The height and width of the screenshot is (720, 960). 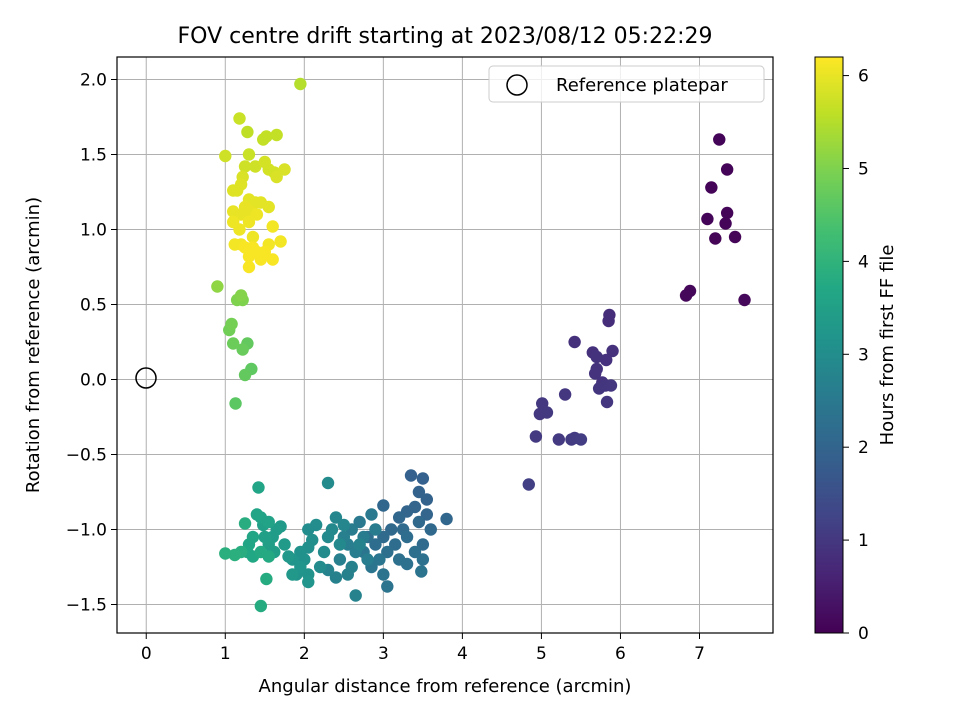 What do you see at coordinates (863, 355) in the screenshot?
I see `colorbar-tick-label: 3` at bounding box center [863, 355].